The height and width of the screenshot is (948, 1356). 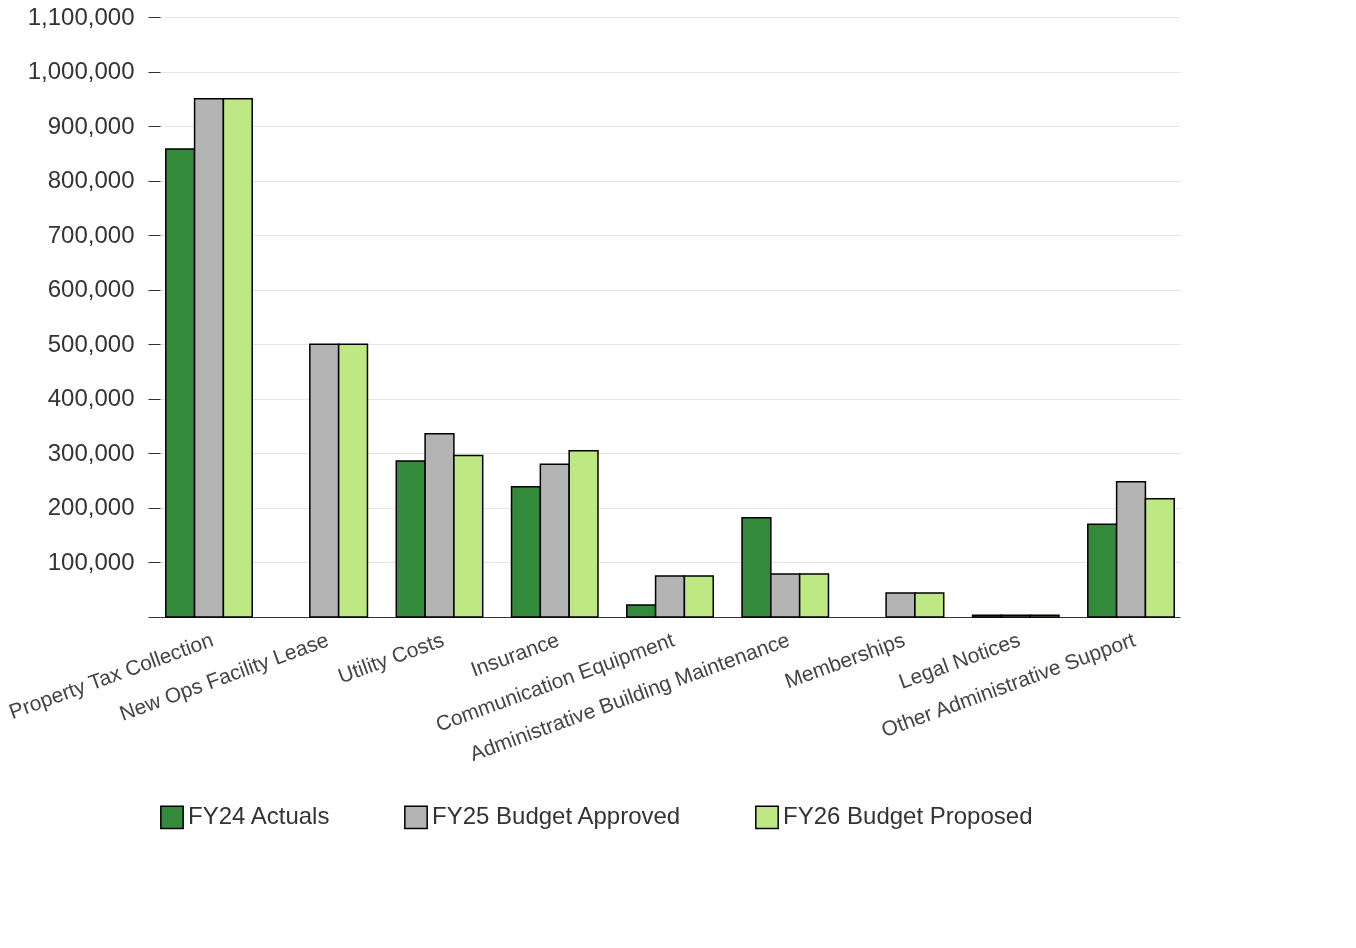 I want to click on legend-label: FY24 Actuals, so click(x=259, y=816).